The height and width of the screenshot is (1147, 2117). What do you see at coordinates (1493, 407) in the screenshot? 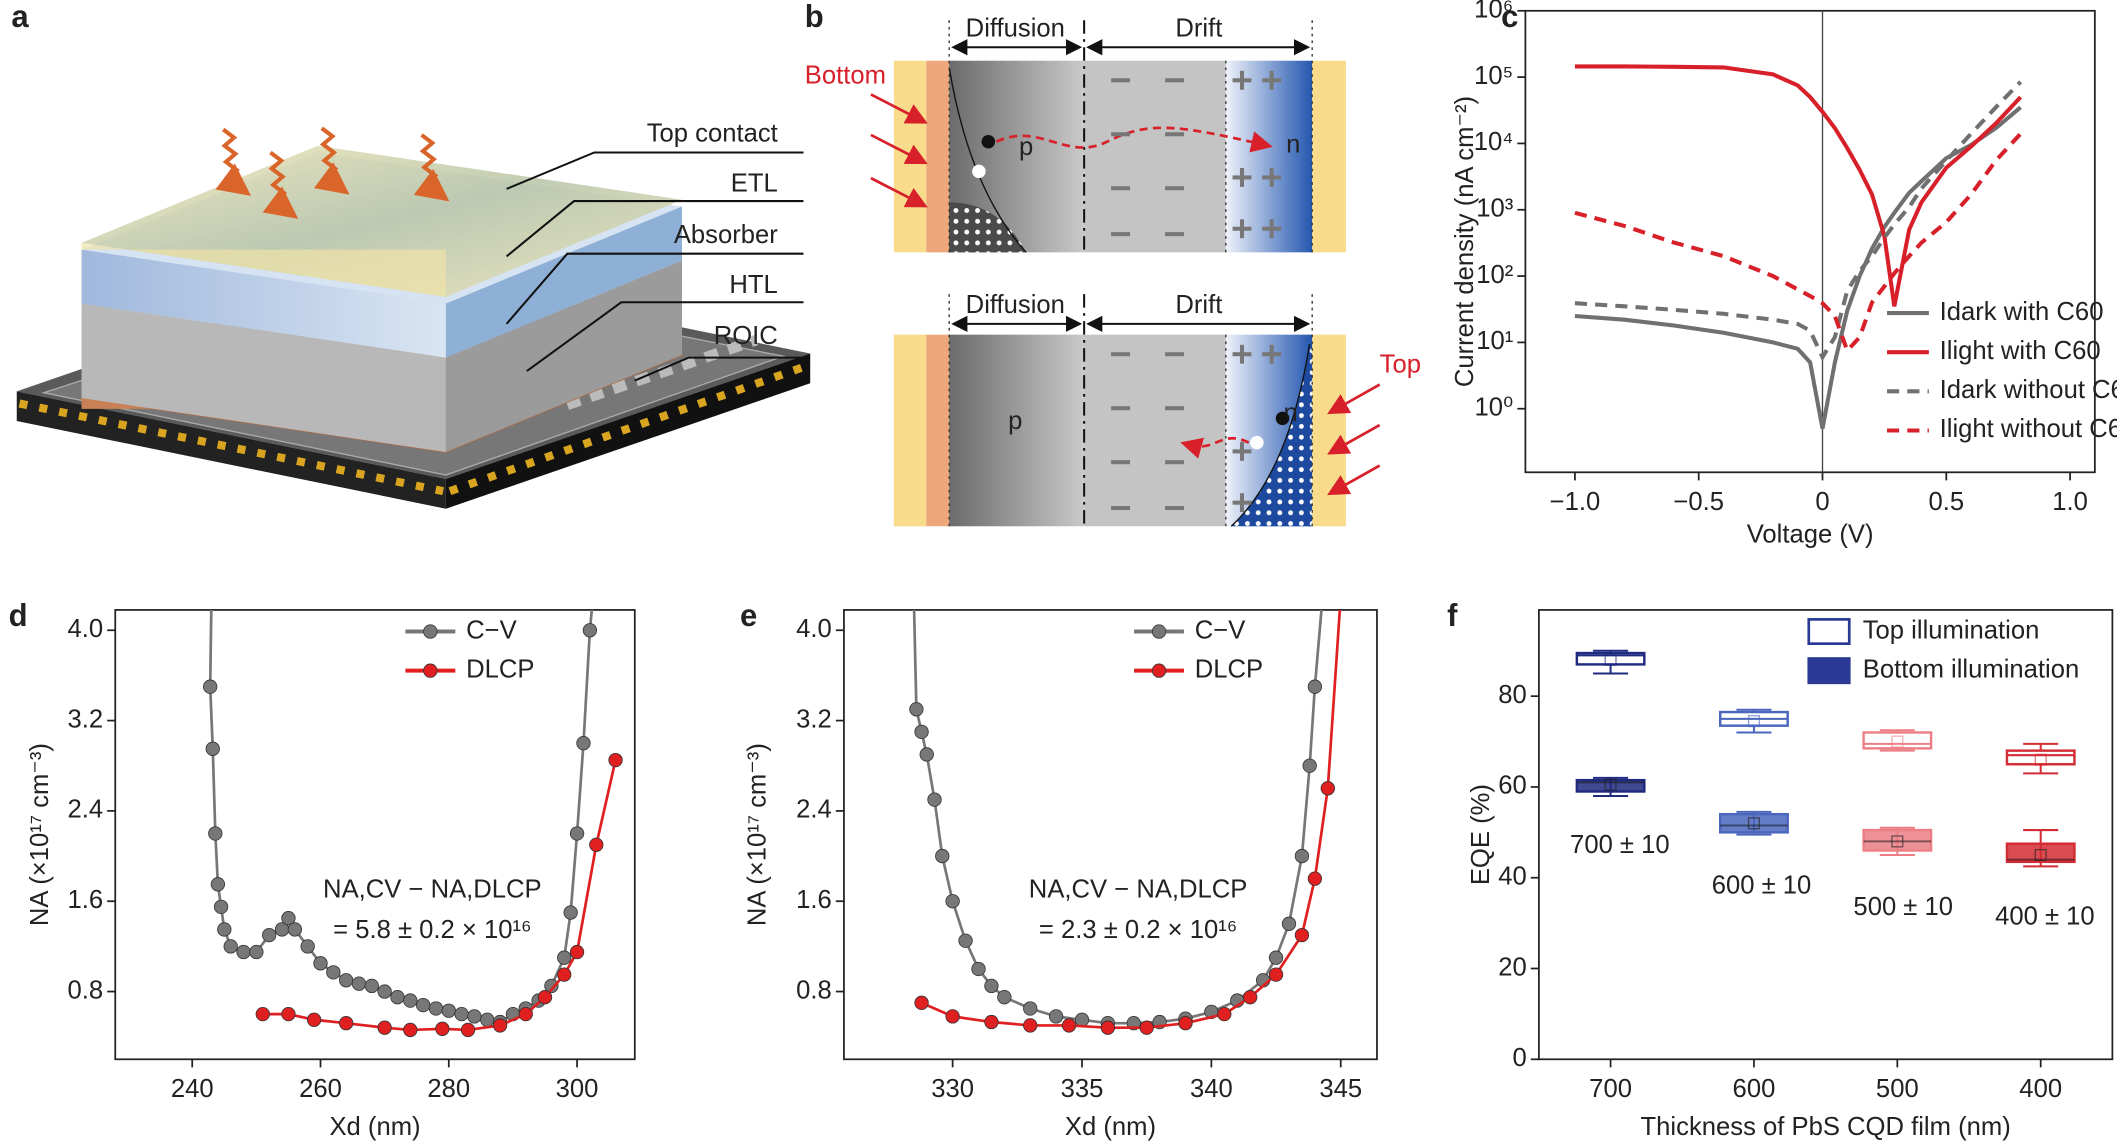
I see `y-tick-label: 10⁰` at bounding box center [1493, 407].